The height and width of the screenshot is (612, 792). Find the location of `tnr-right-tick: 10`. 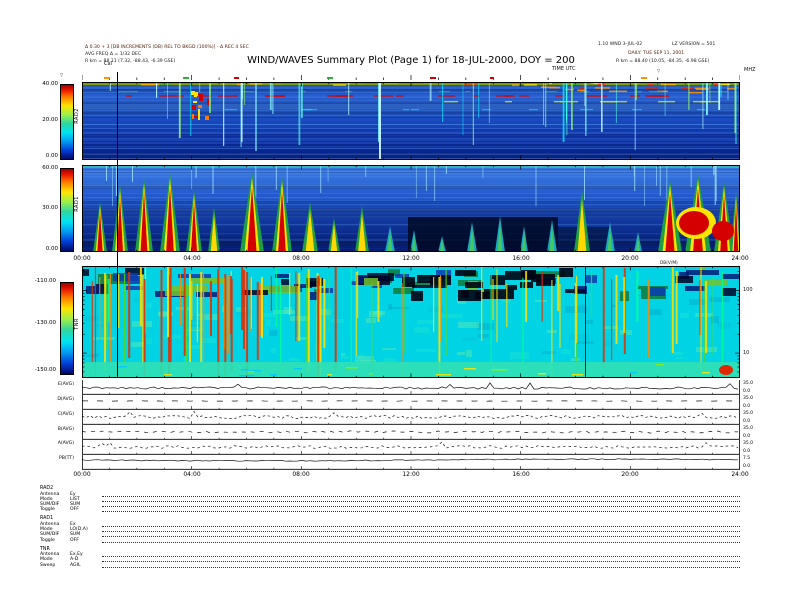

tnr-right-tick: 10 is located at coordinates (746, 353).